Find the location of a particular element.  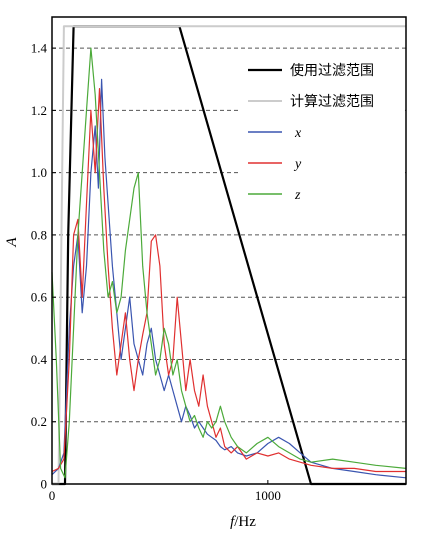

legend-label-1: 计算过滤范围 is located at coordinates (332, 101).